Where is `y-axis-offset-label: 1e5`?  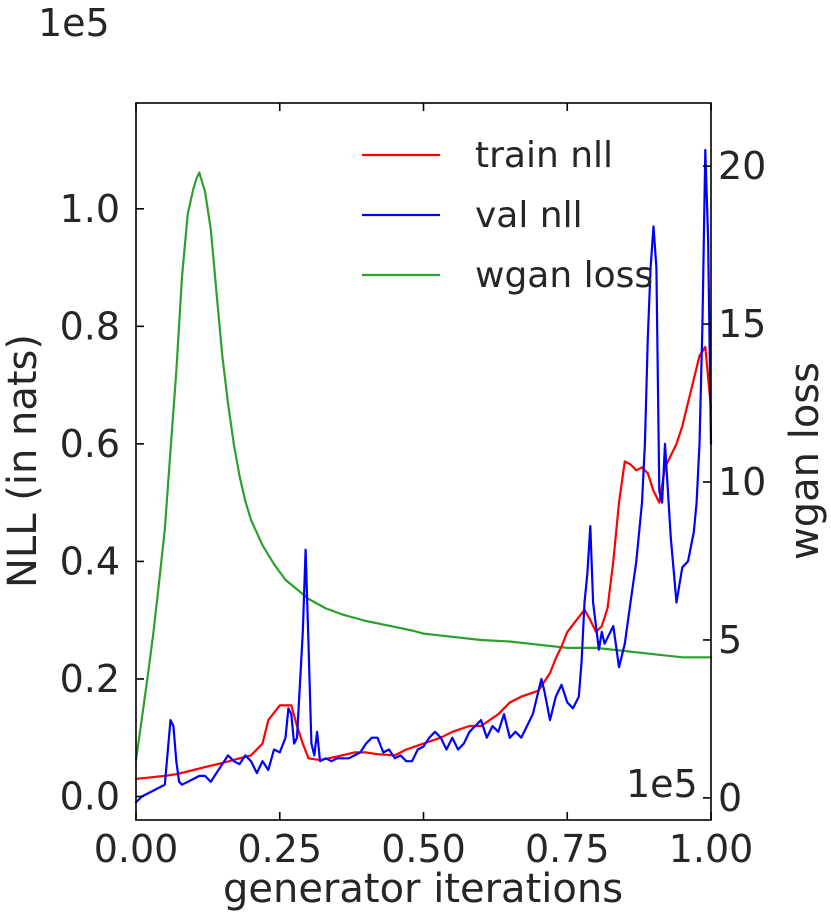 y-axis-offset-label: 1e5 is located at coordinates (74, 23).